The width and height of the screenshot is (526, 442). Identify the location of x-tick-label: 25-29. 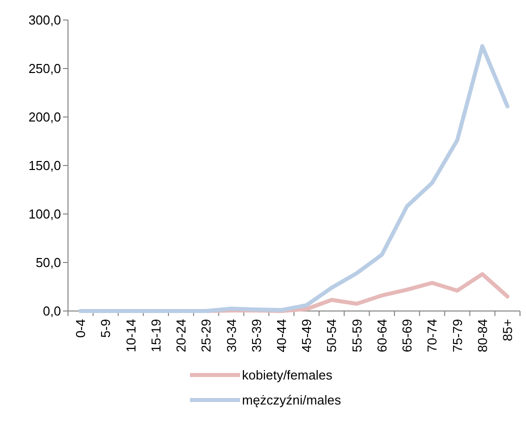
(206, 335).